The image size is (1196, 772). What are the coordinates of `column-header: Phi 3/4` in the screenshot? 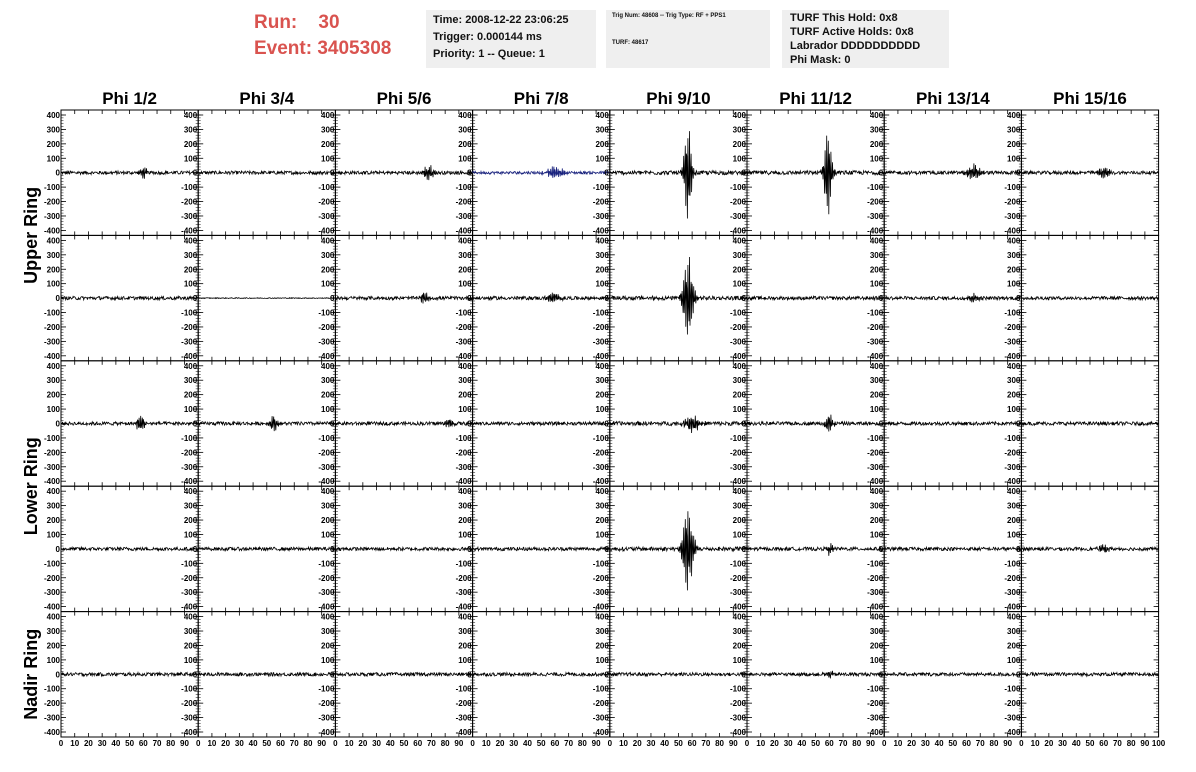 It's located at (266, 98).